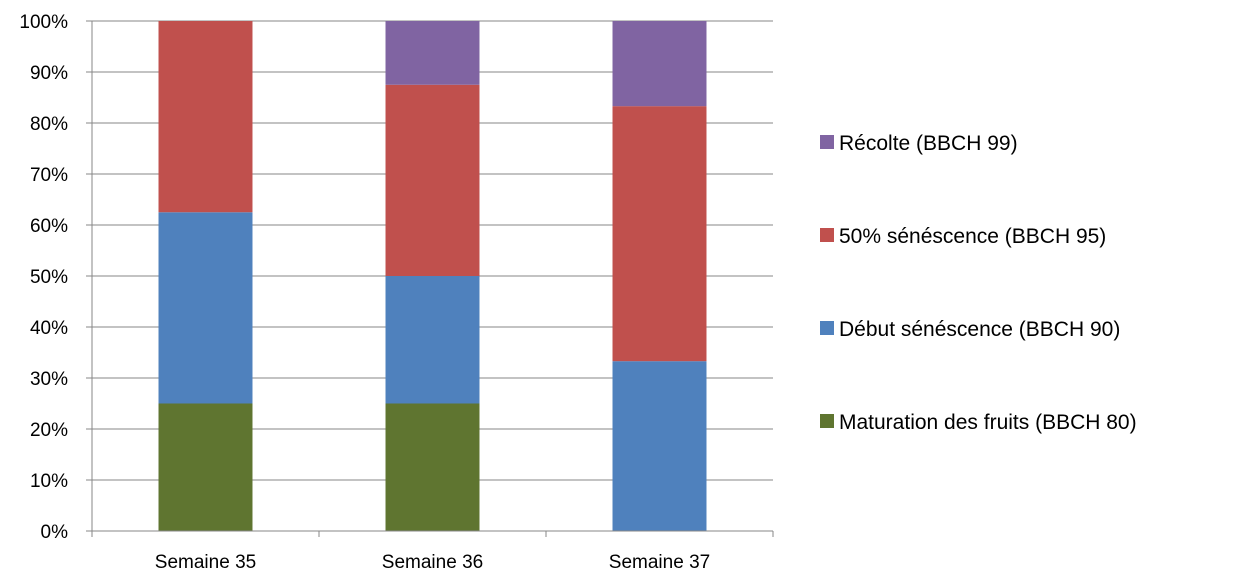 The image size is (1259, 581). I want to click on legend-label: Début sénéscence (BBCH 90), so click(979, 329).